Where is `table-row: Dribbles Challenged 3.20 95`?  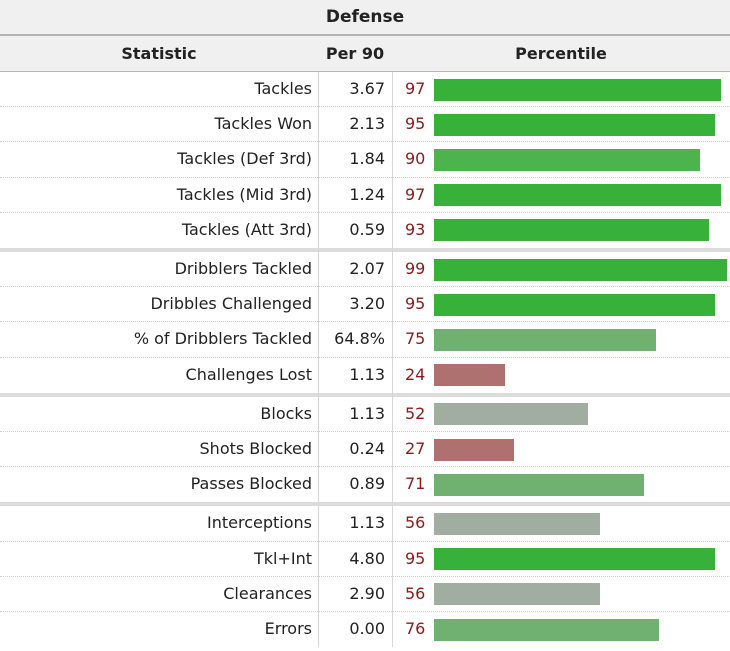 table-row: Dribbles Challenged 3.20 95 is located at coordinates (365, 305).